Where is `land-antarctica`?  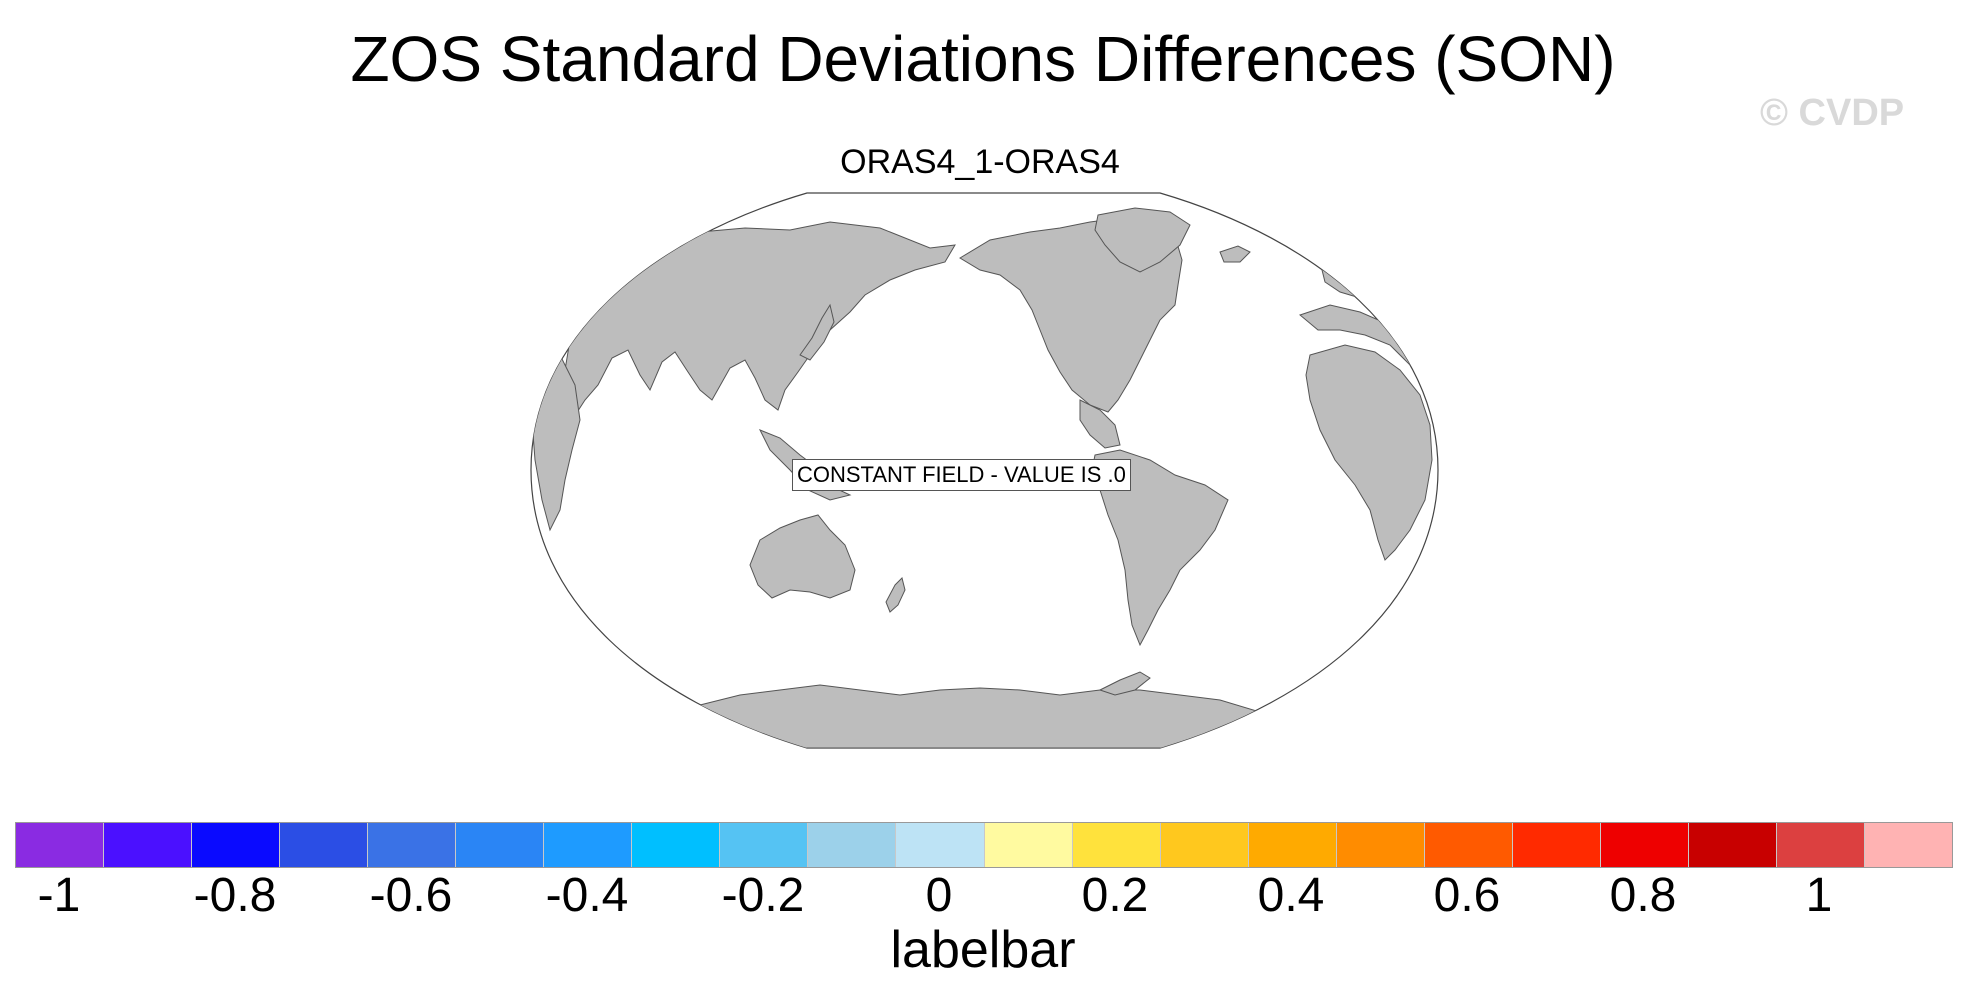
land-antarctica is located at coordinates (980, 716).